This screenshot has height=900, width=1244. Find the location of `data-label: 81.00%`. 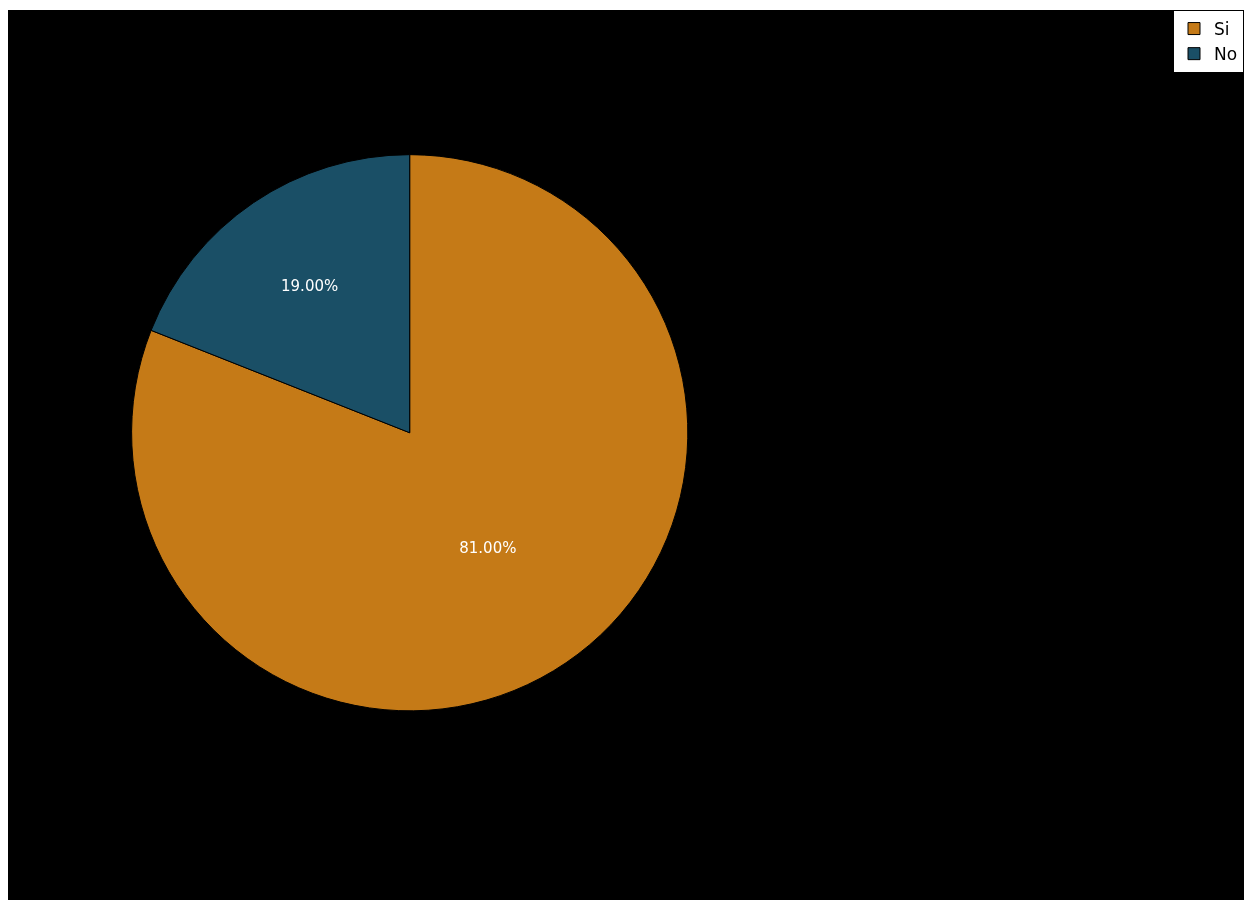

data-label: 81.00% is located at coordinates (488, 547).